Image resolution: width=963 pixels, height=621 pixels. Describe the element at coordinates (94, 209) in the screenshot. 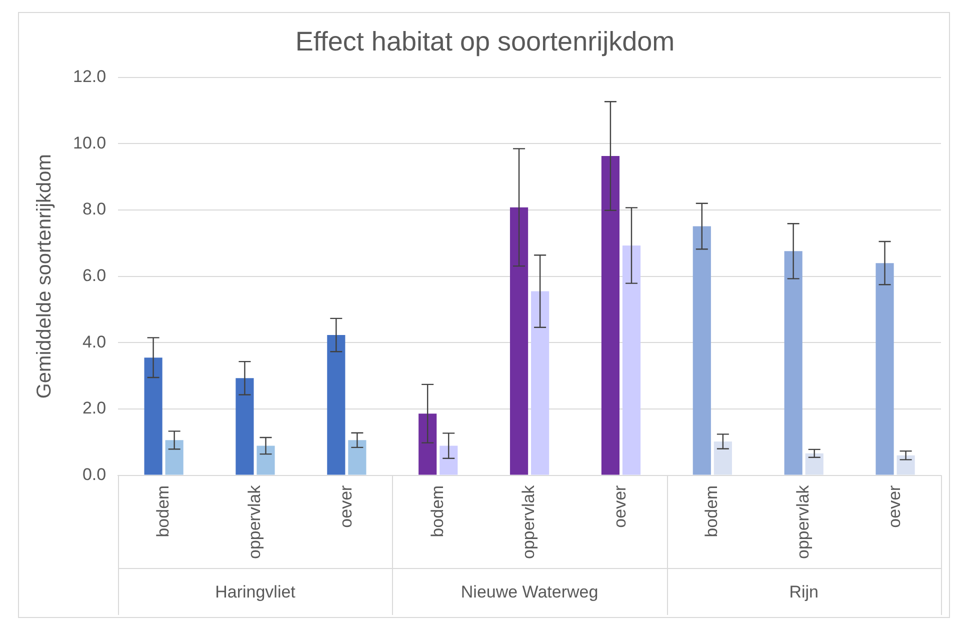

I see `y-tick-label: 8.0` at that location.